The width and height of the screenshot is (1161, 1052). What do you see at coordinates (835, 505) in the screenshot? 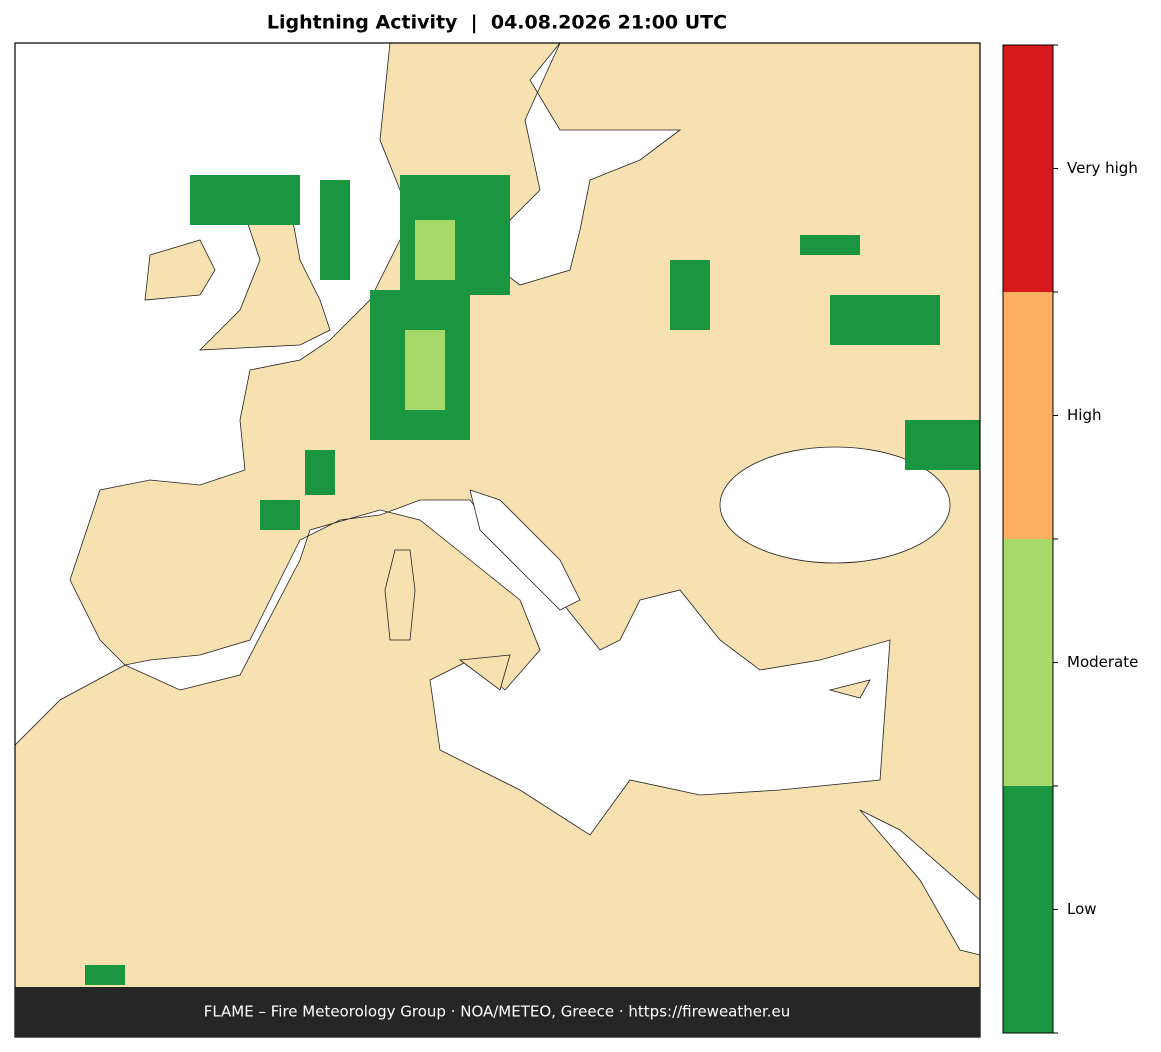
I see `black-sea` at bounding box center [835, 505].